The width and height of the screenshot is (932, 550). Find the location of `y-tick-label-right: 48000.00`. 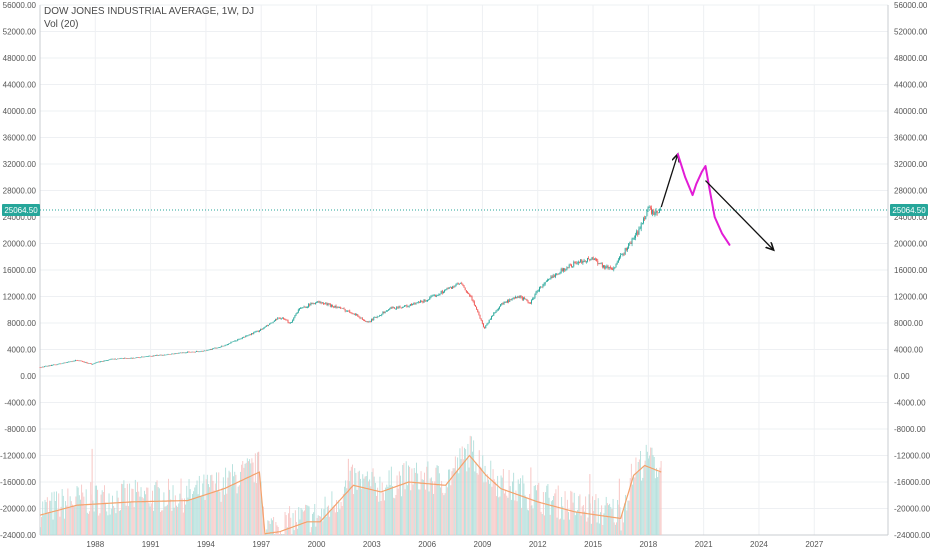

y-tick-label-right: 48000.00 is located at coordinates (911, 58).